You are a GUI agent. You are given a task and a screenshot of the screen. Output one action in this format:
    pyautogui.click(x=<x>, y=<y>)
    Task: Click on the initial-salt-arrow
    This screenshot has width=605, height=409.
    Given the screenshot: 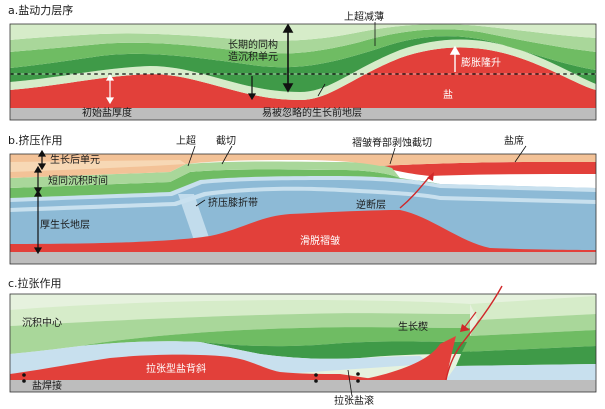 What is the action you would take?
    pyautogui.click(x=110, y=89)
    